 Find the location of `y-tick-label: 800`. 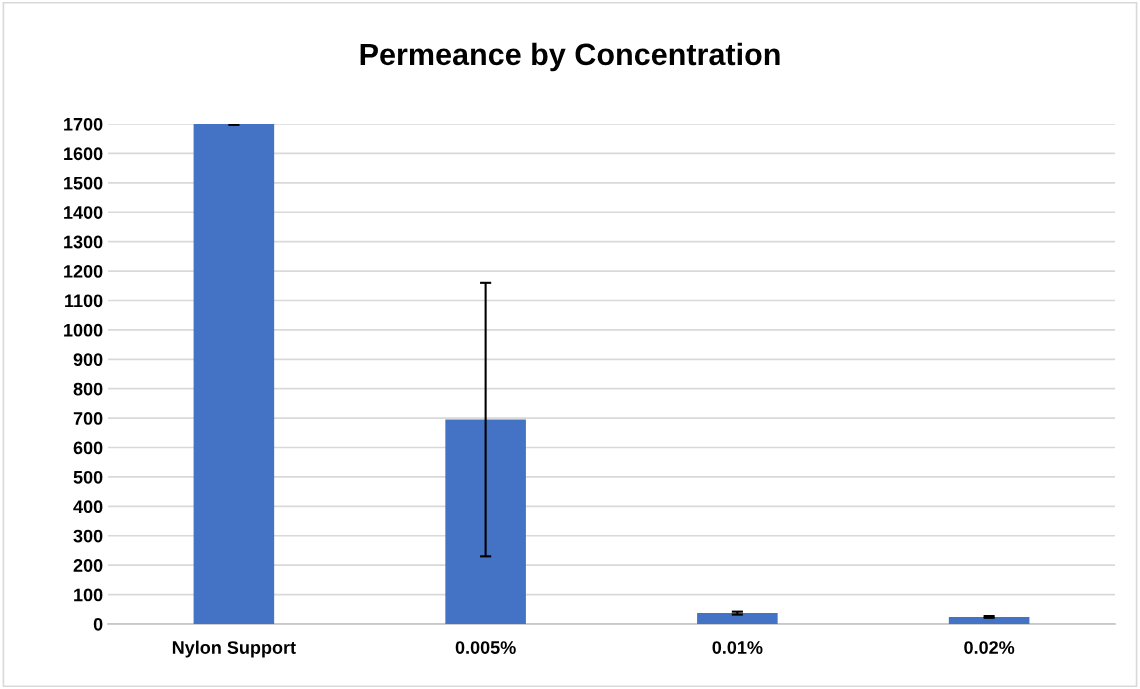

y-tick-label: 800 is located at coordinates (88, 389).